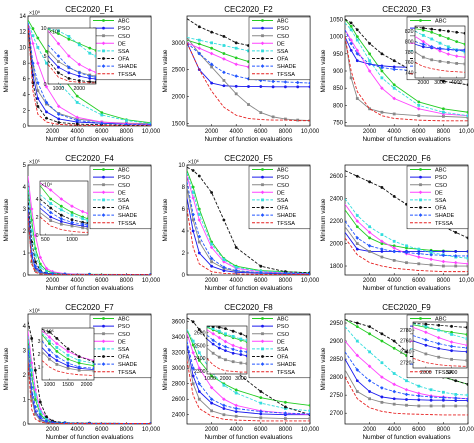  I want to click on inset-series-line-tfssa, so click(68, 368).